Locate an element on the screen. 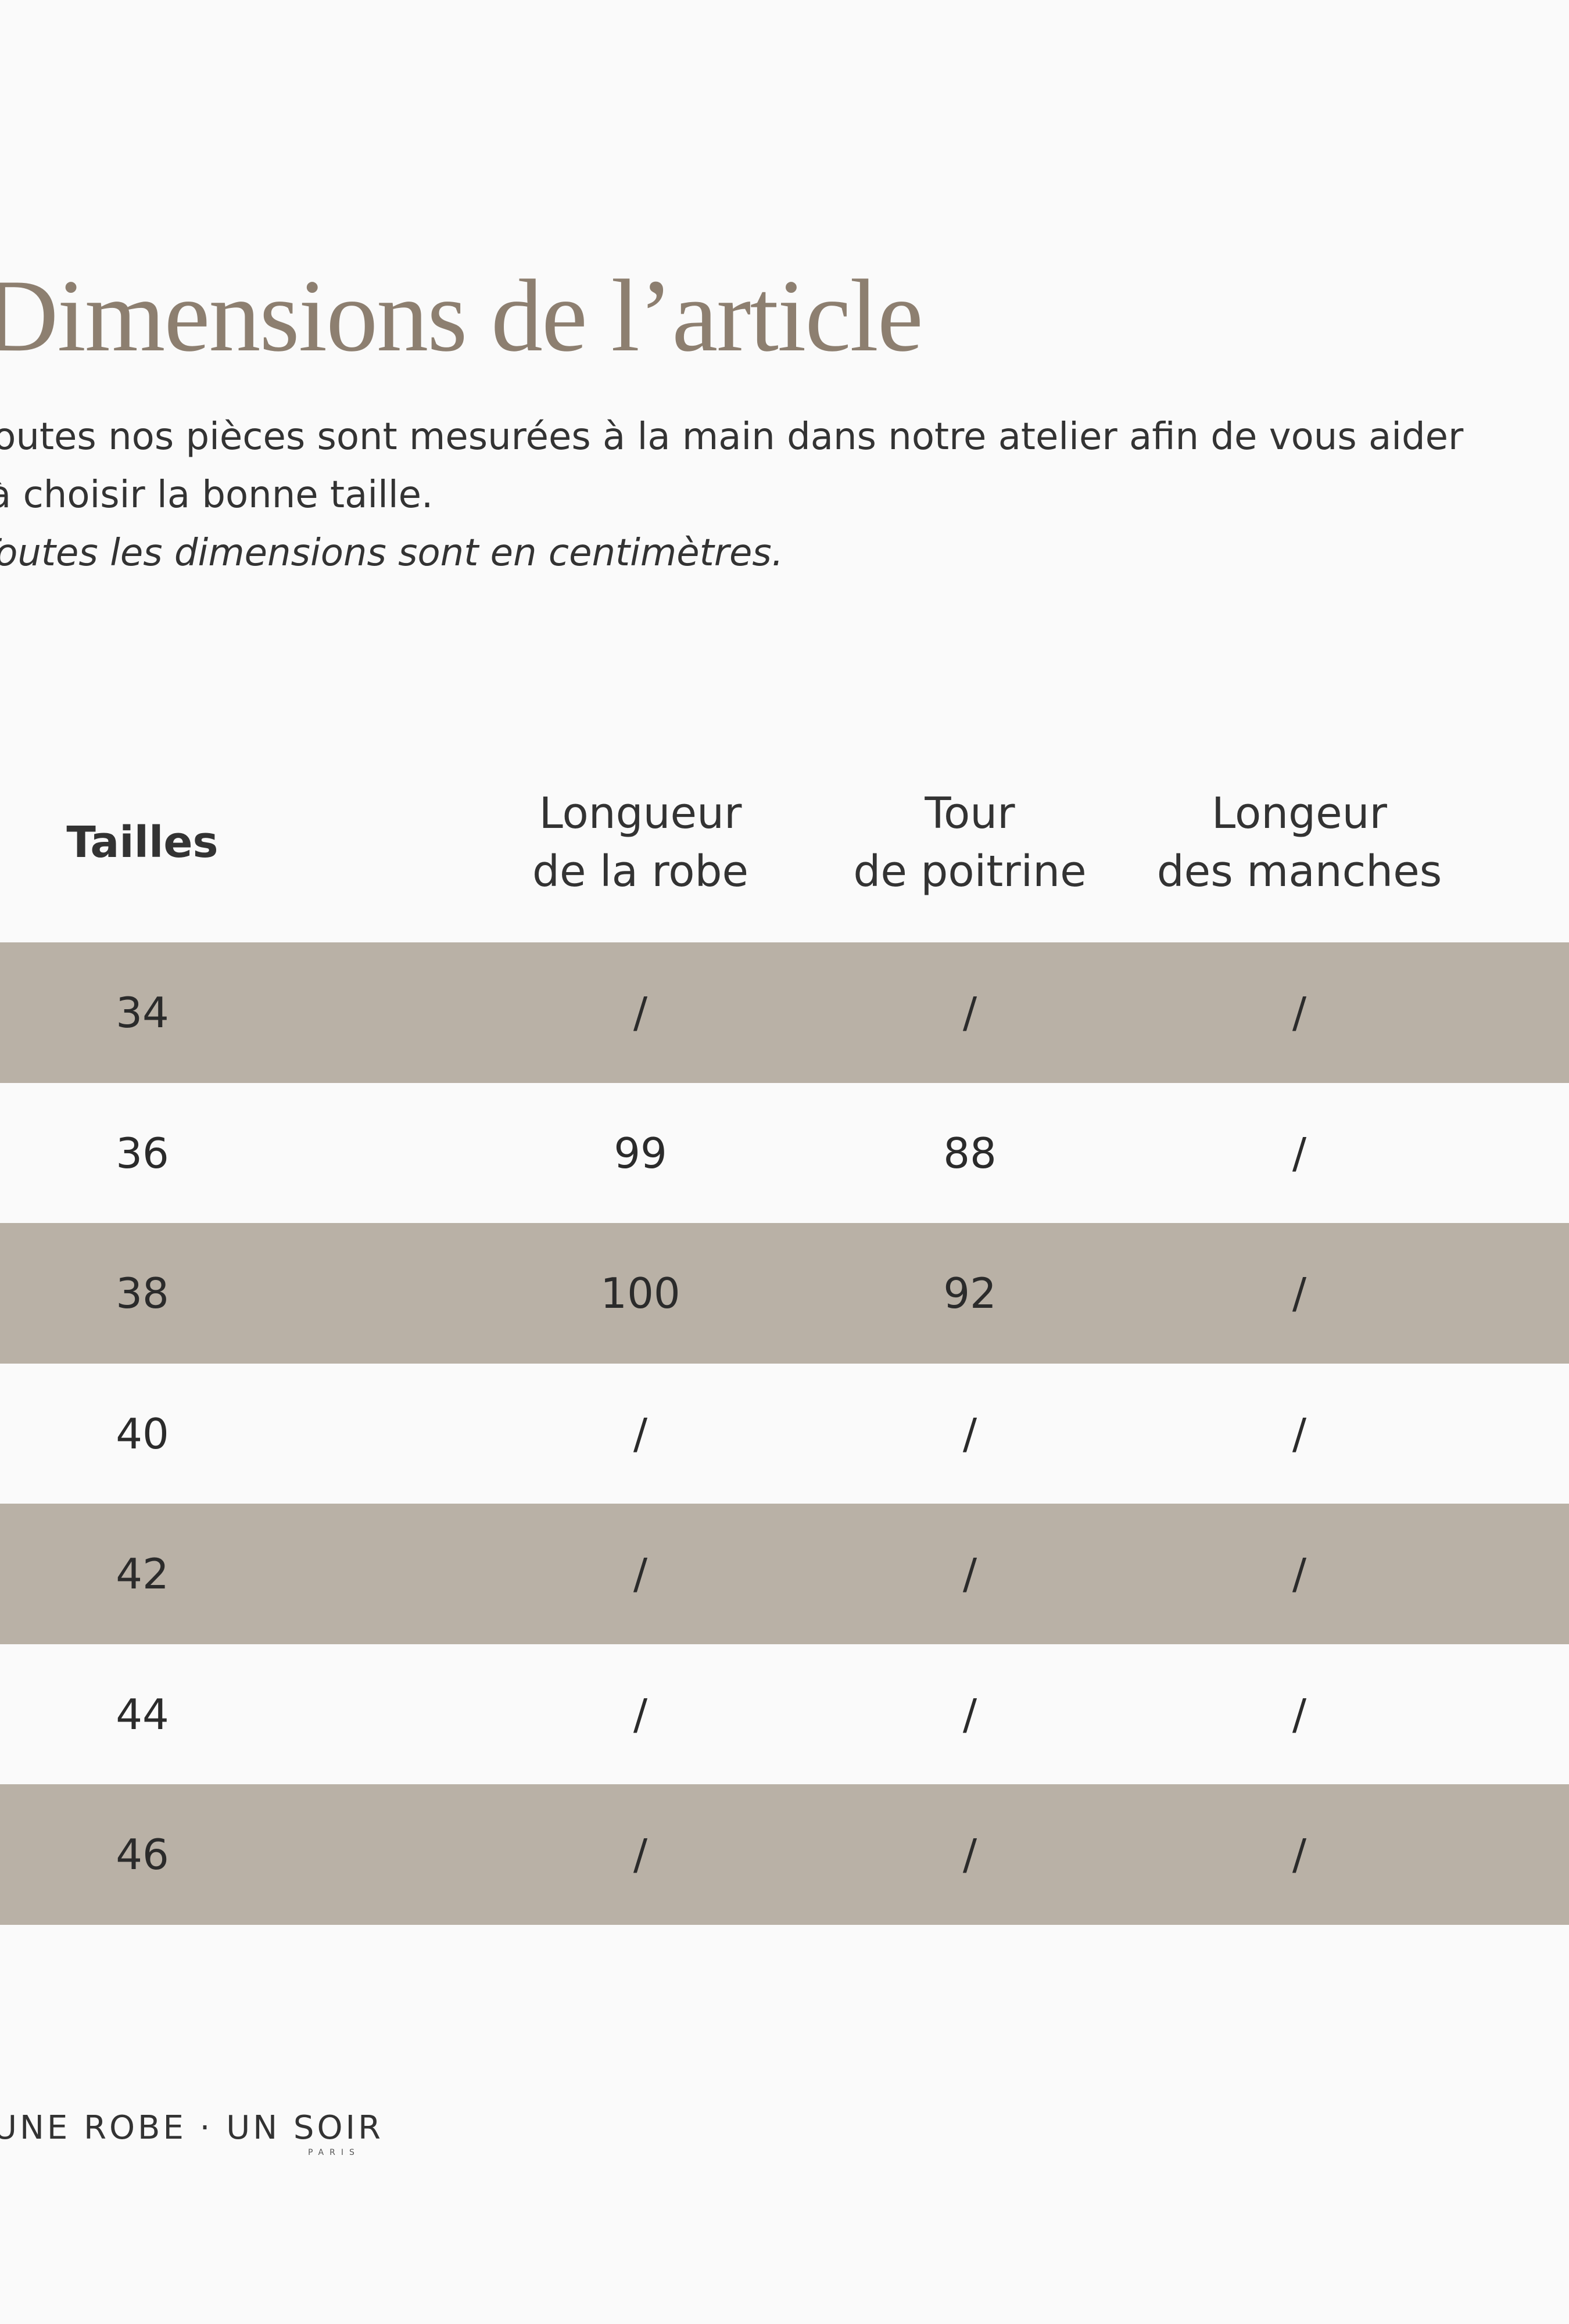 The height and width of the screenshot is (2324, 1569). header-line: Tour is located at coordinates (970, 813).